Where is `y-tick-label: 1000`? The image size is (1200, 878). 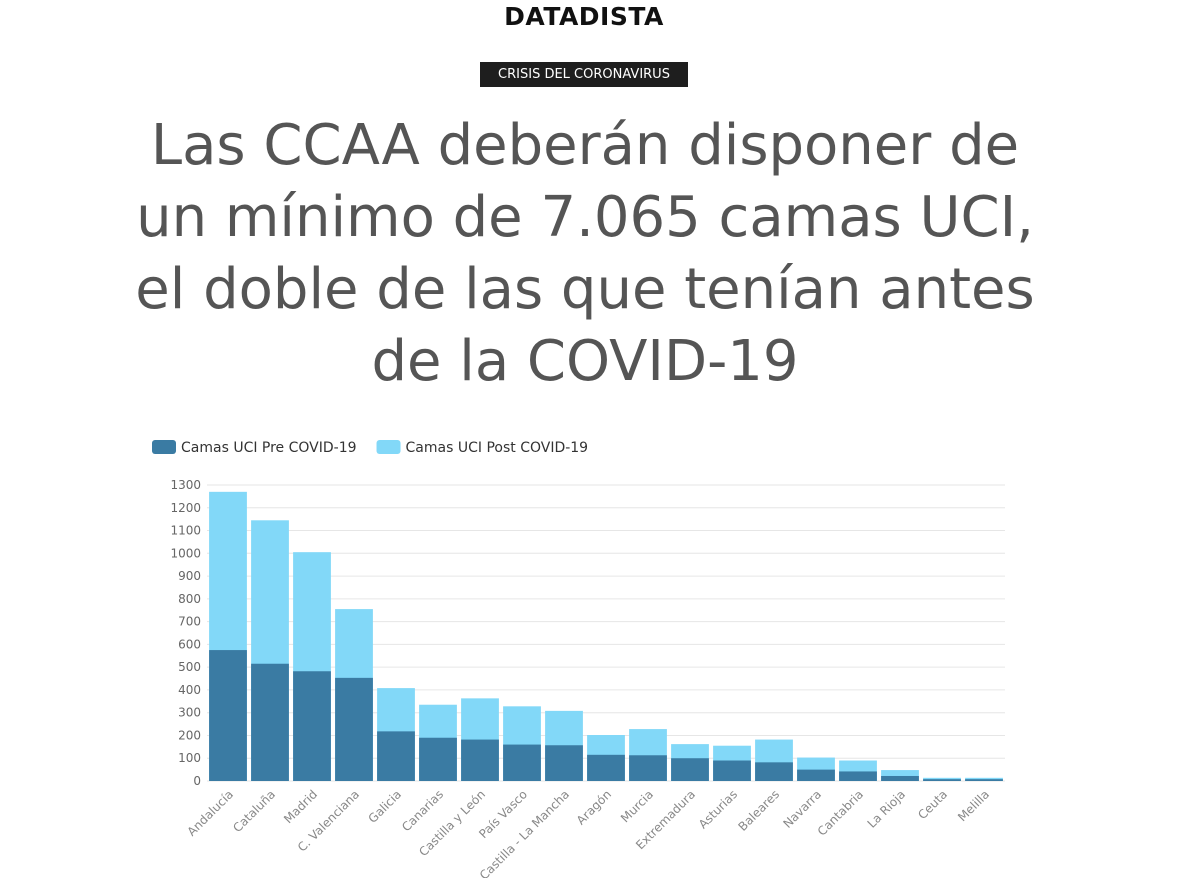 y-tick-label: 1000 is located at coordinates (185, 553).